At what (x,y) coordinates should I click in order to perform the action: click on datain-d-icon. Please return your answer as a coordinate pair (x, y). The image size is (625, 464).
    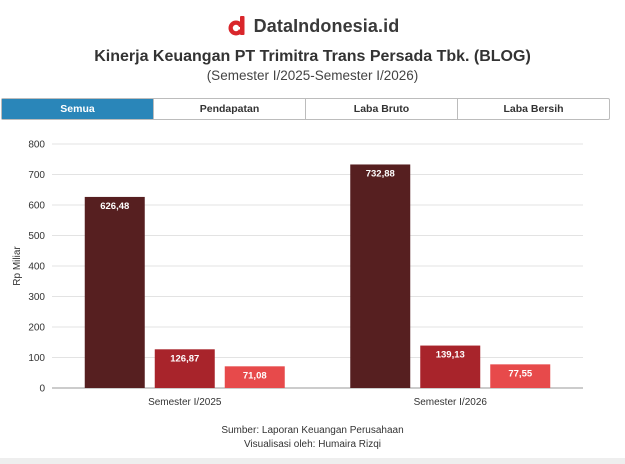
    Looking at the image, I should click on (236, 26).